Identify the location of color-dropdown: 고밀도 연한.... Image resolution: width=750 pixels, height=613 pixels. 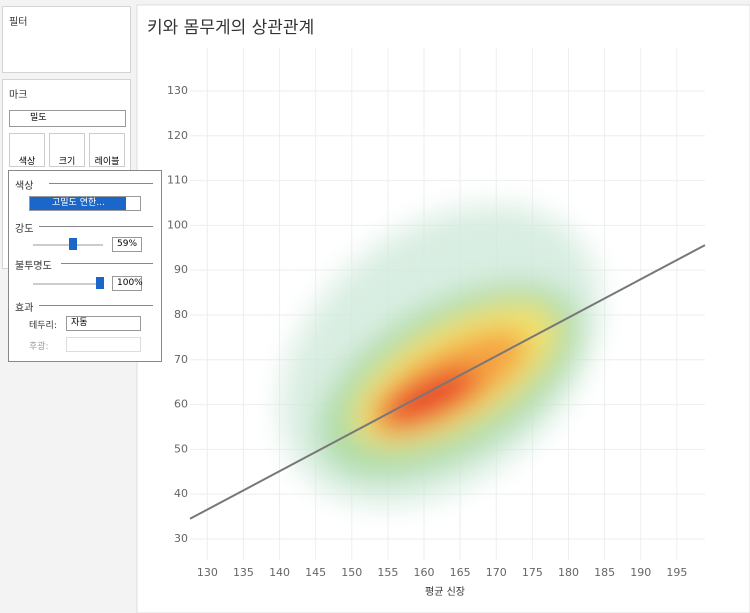
(85, 203).